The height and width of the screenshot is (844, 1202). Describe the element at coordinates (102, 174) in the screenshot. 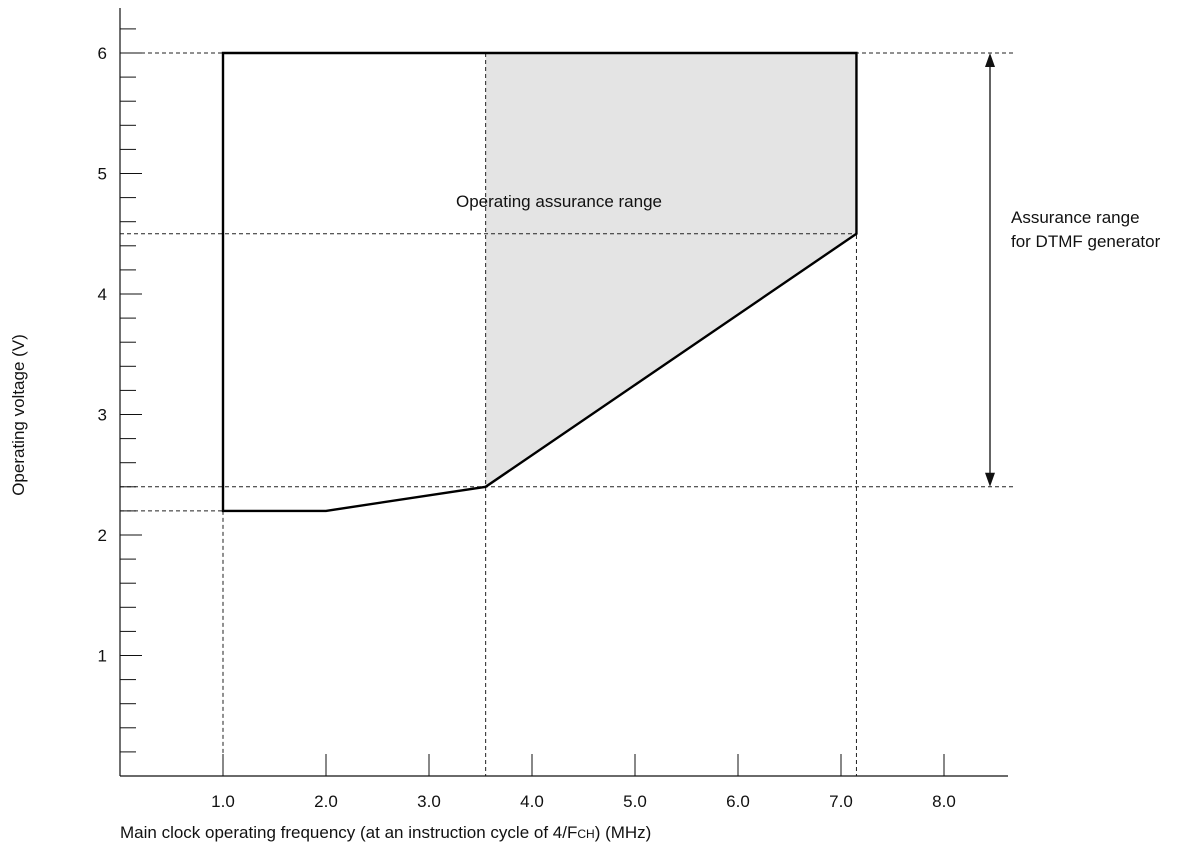

I see `y-tick-label: 5` at that location.